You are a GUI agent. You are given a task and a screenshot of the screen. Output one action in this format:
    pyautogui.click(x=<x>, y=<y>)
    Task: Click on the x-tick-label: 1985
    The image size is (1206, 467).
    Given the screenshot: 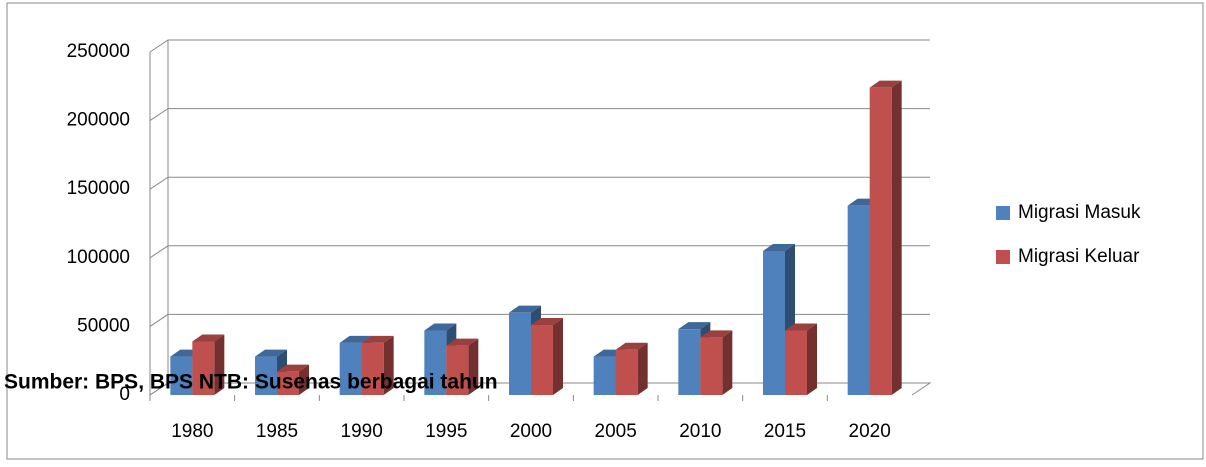 What is the action you would take?
    pyautogui.click(x=277, y=431)
    